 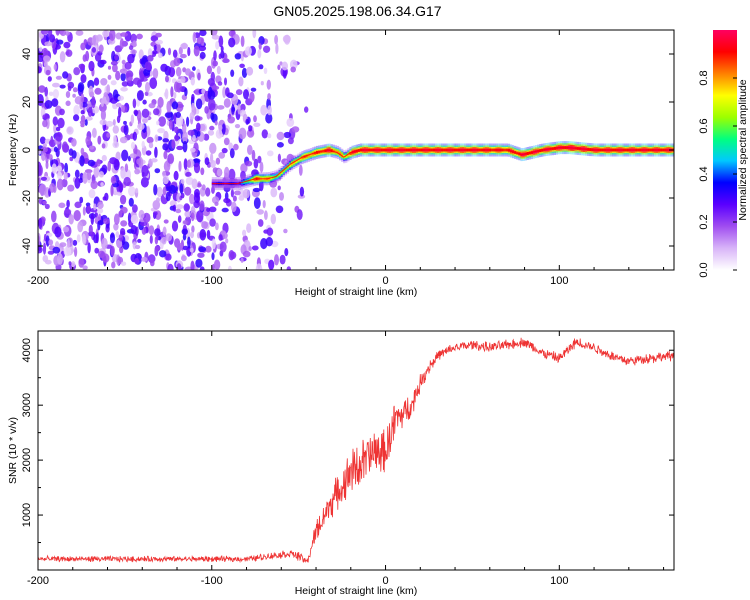 What do you see at coordinates (704, 269) in the screenshot?
I see `colorbar-tick-label: 0.0` at bounding box center [704, 269].